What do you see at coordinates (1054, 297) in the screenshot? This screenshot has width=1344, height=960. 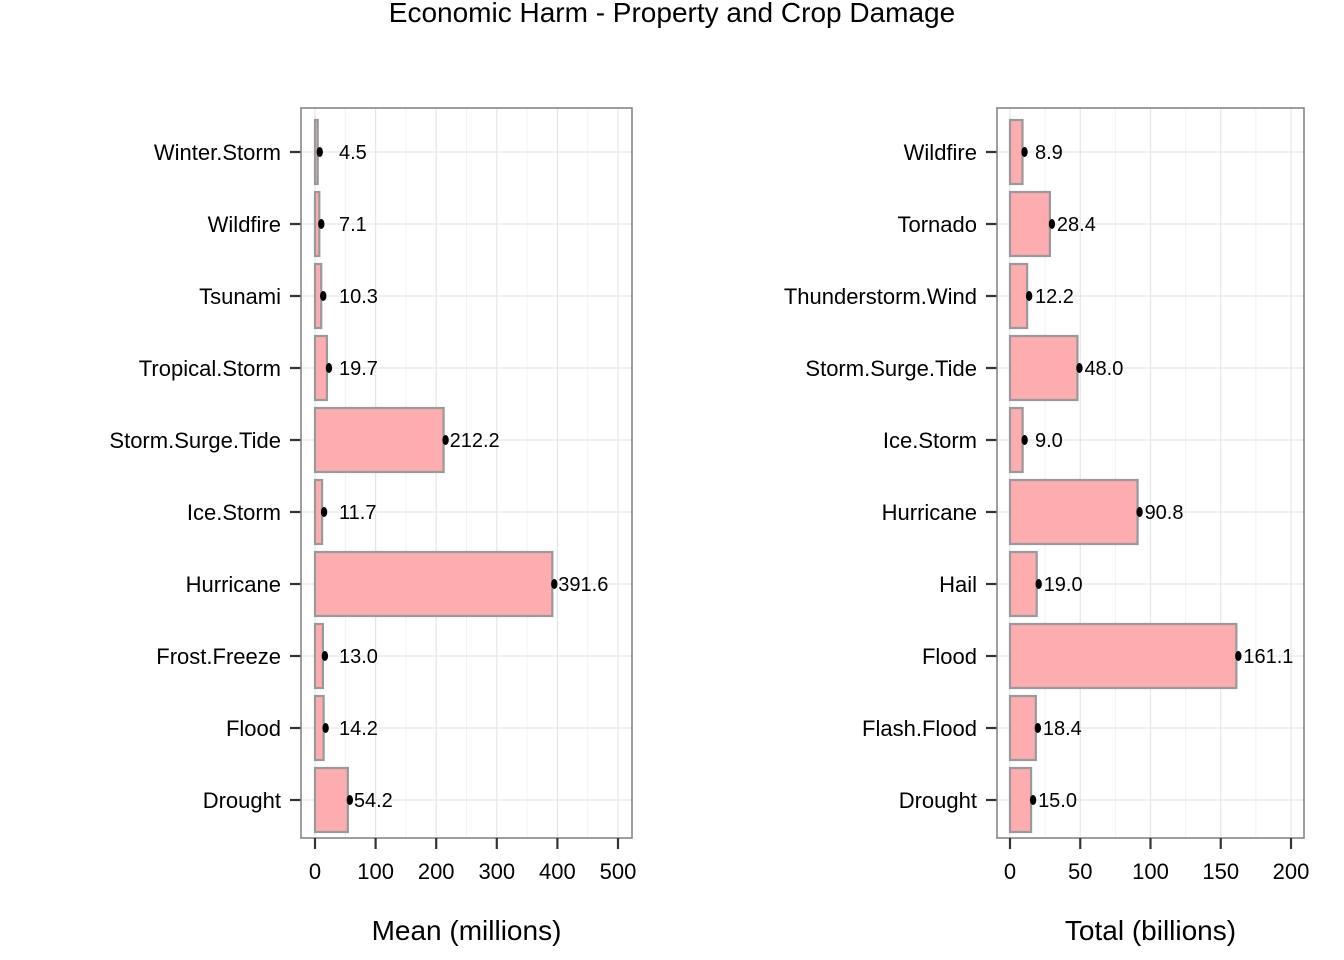 I see `total-value-label: 12.2` at bounding box center [1054, 297].